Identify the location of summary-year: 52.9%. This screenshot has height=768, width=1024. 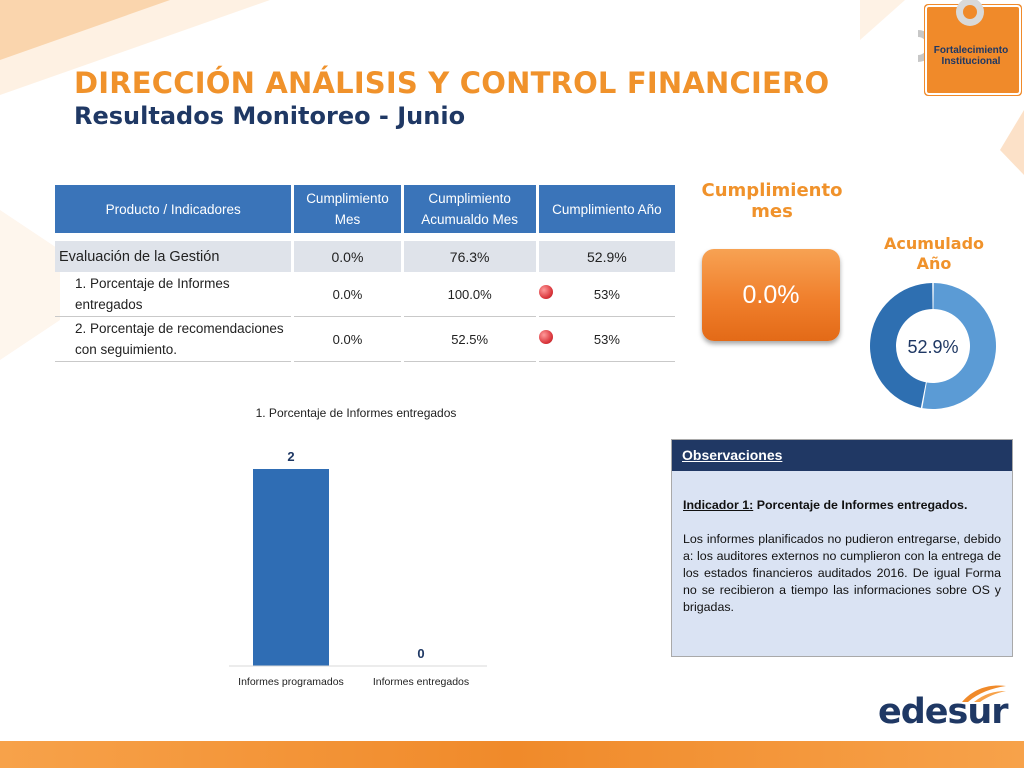
(606, 256).